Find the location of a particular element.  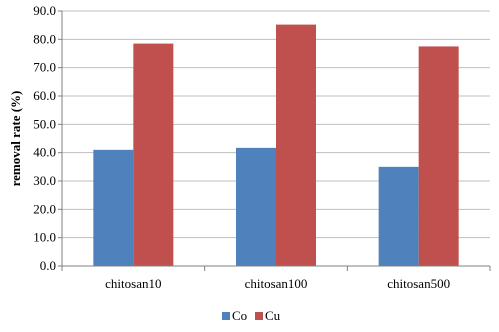

legend-label-cu: Cu is located at coordinates (273, 315).